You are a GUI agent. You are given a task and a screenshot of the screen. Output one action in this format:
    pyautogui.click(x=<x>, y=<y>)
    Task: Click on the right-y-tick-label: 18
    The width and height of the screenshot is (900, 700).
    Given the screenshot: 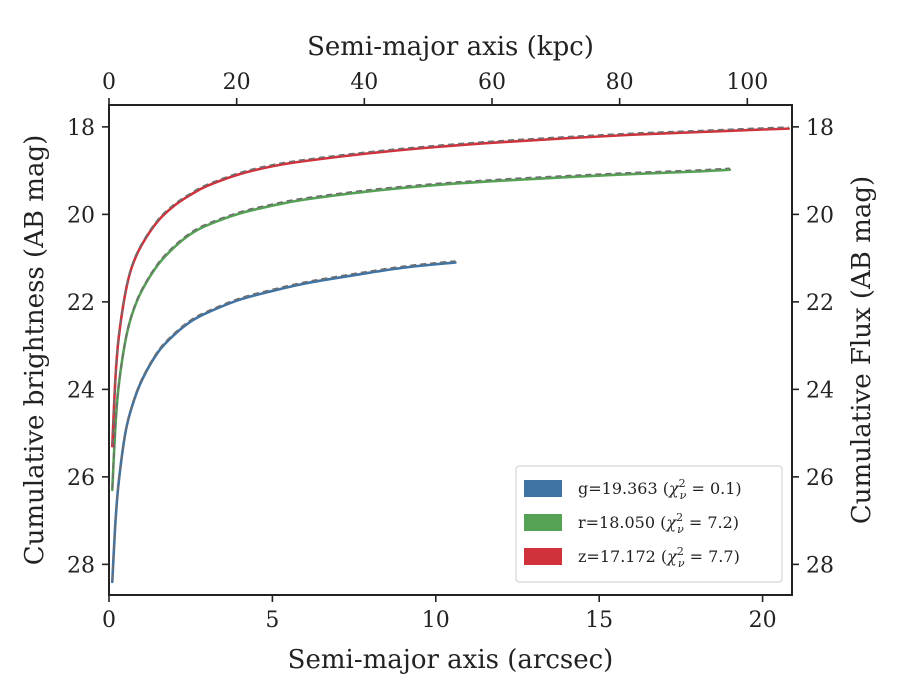 What is the action you would take?
    pyautogui.click(x=820, y=128)
    